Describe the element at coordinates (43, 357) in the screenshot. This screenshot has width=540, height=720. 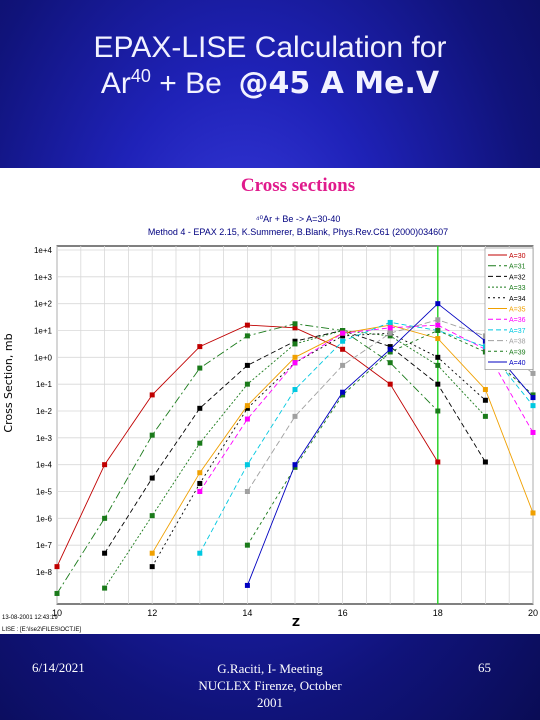
I see `y-tick-label: 1e+0` at that location.